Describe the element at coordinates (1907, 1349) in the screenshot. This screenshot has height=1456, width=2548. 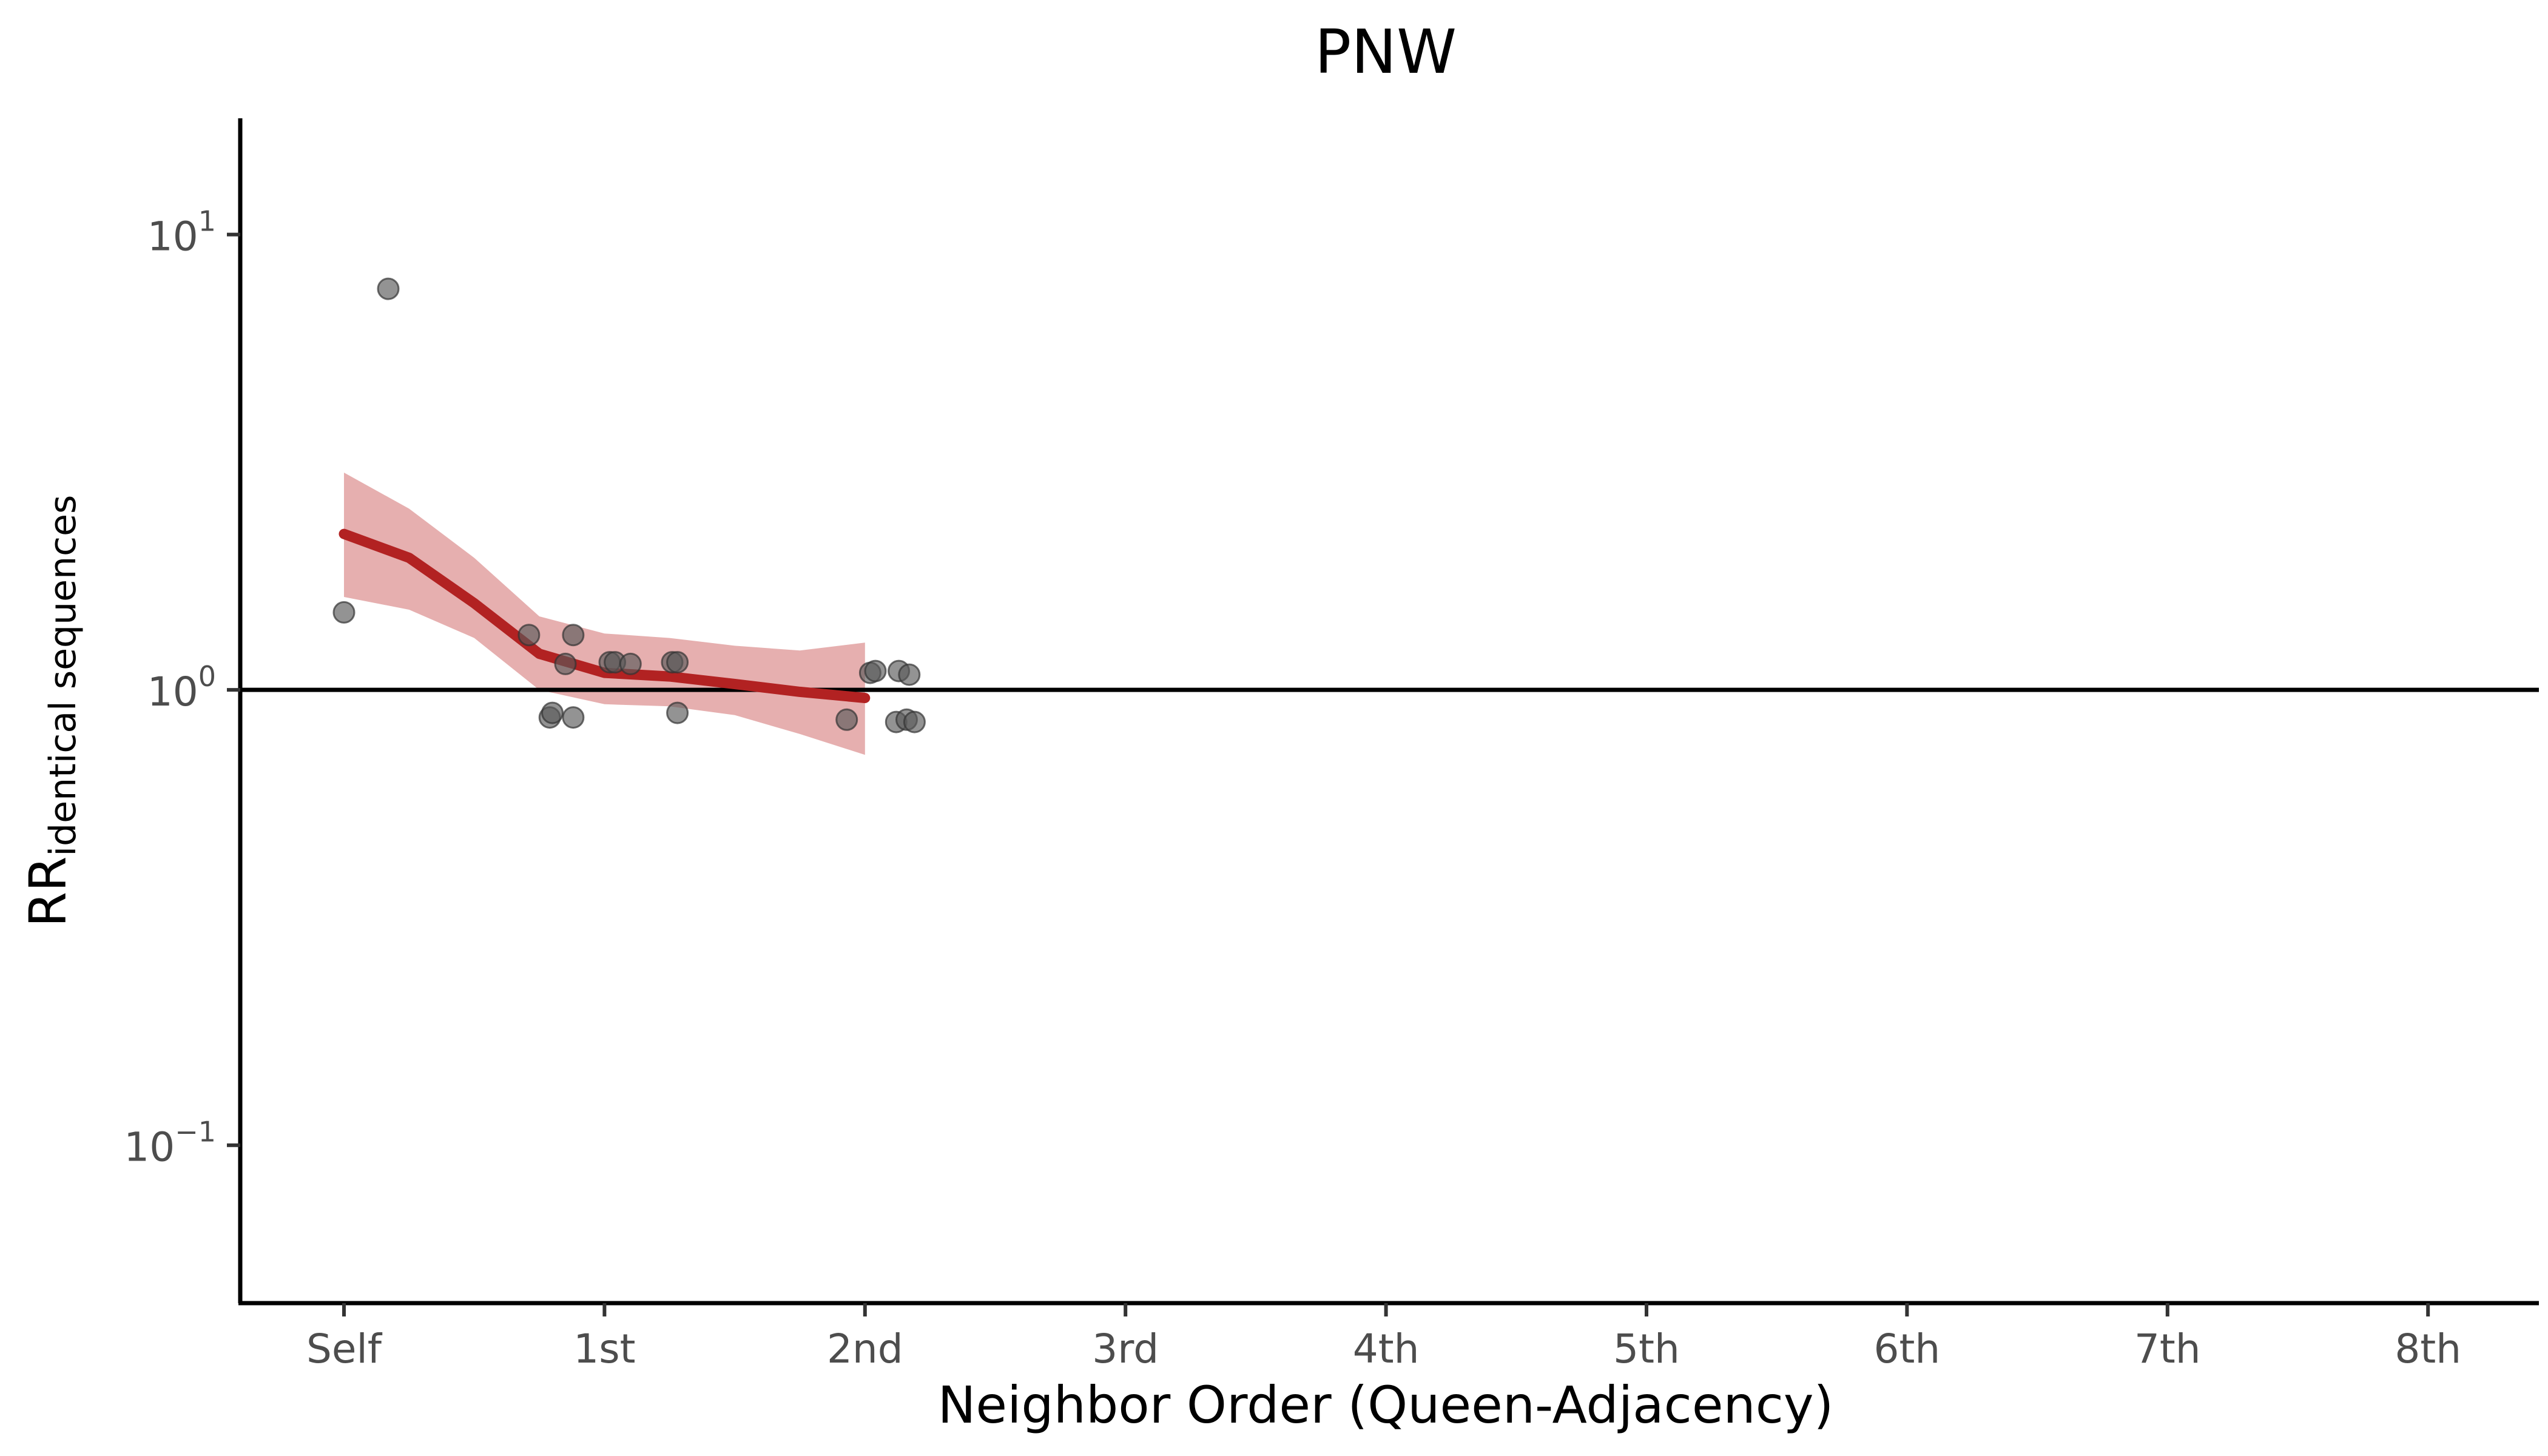
I see `x-tick-label: 6th` at that location.